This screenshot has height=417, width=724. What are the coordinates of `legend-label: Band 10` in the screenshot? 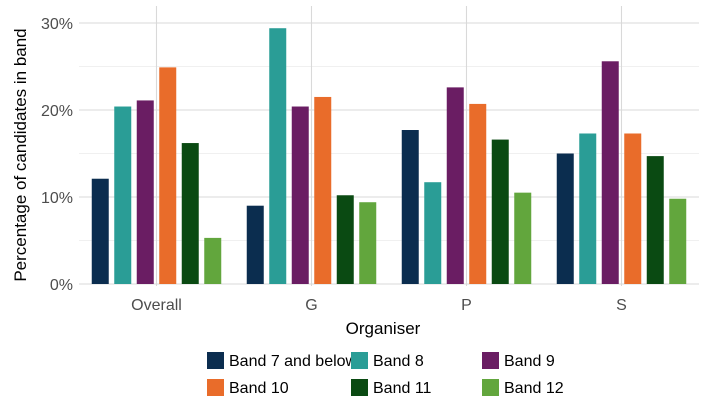 It's located at (259, 388).